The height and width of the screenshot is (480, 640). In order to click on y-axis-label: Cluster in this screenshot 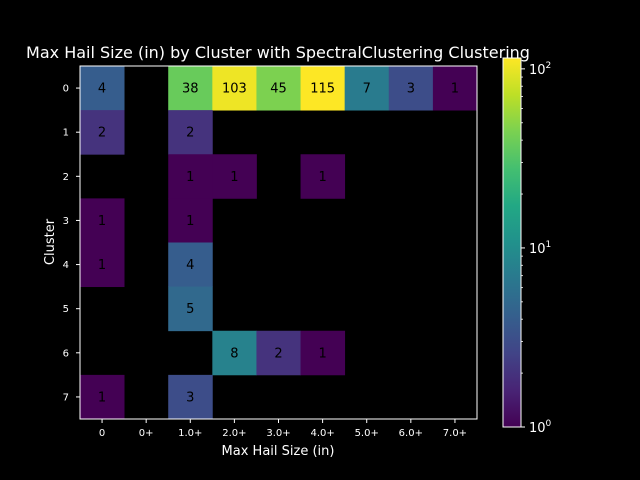, I will do `click(50, 241)`.